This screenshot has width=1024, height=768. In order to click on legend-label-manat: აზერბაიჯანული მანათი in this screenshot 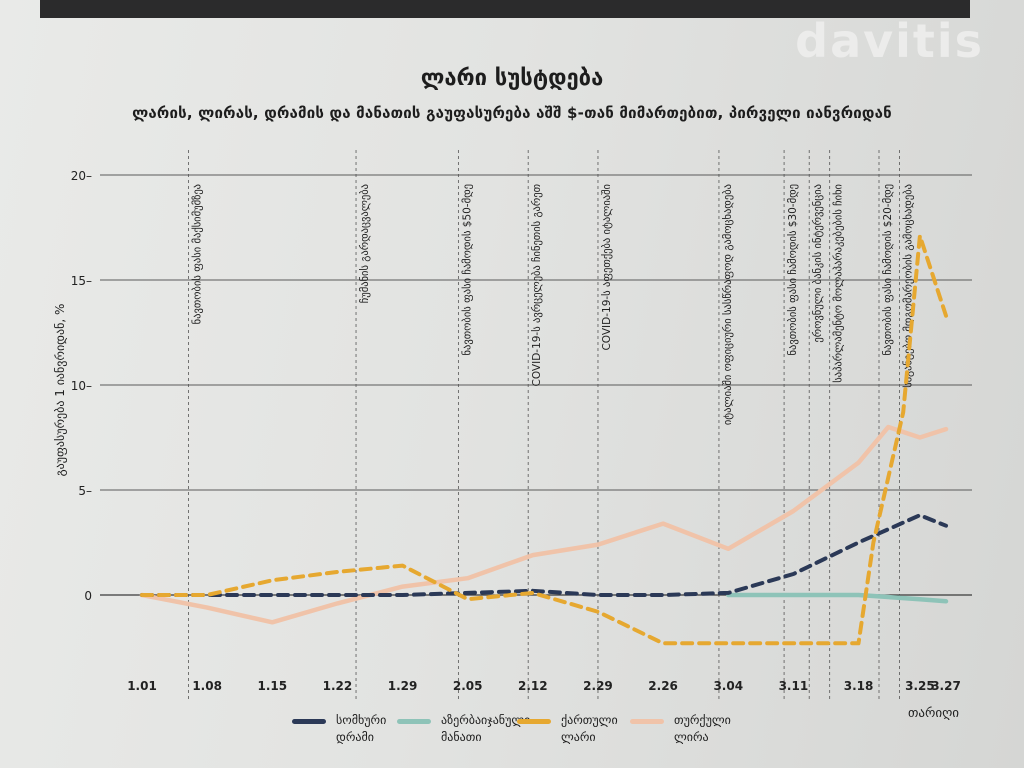, I will do `click(486, 728)`.